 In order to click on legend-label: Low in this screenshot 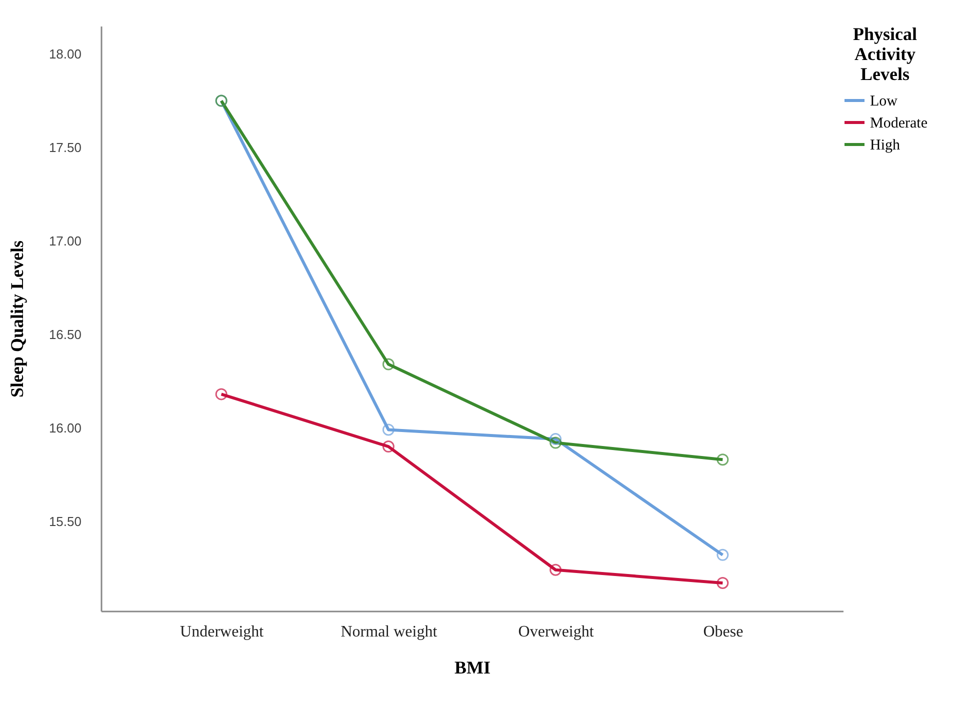, I will do `click(884, 102)`.